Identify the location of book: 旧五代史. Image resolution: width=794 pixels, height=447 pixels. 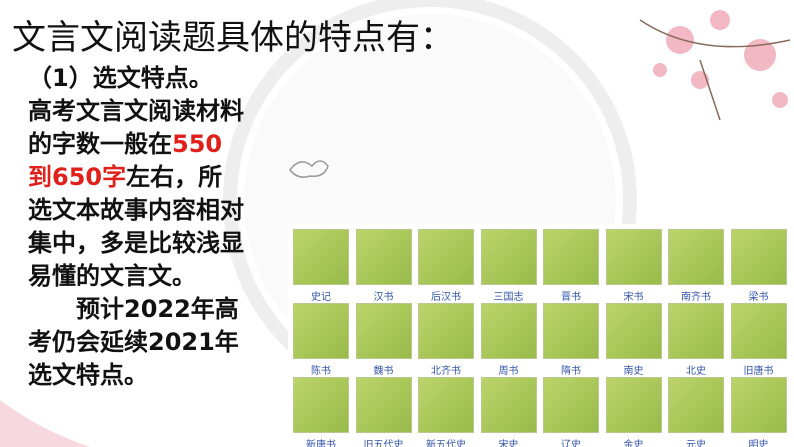
(384, 412).